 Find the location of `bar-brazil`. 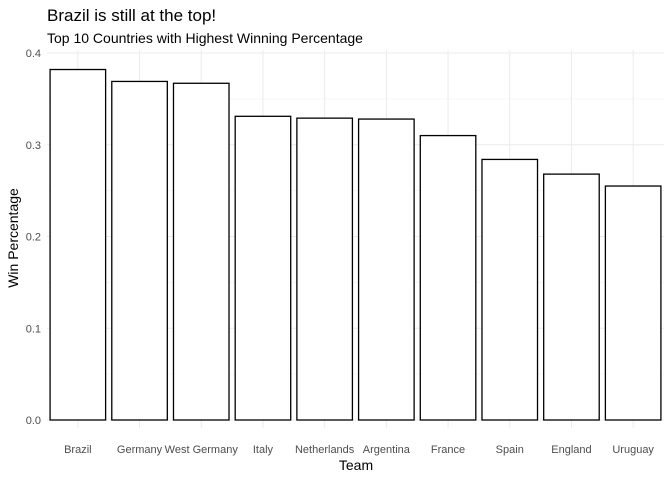

bar-brazil is located at coordinates (78, 244).